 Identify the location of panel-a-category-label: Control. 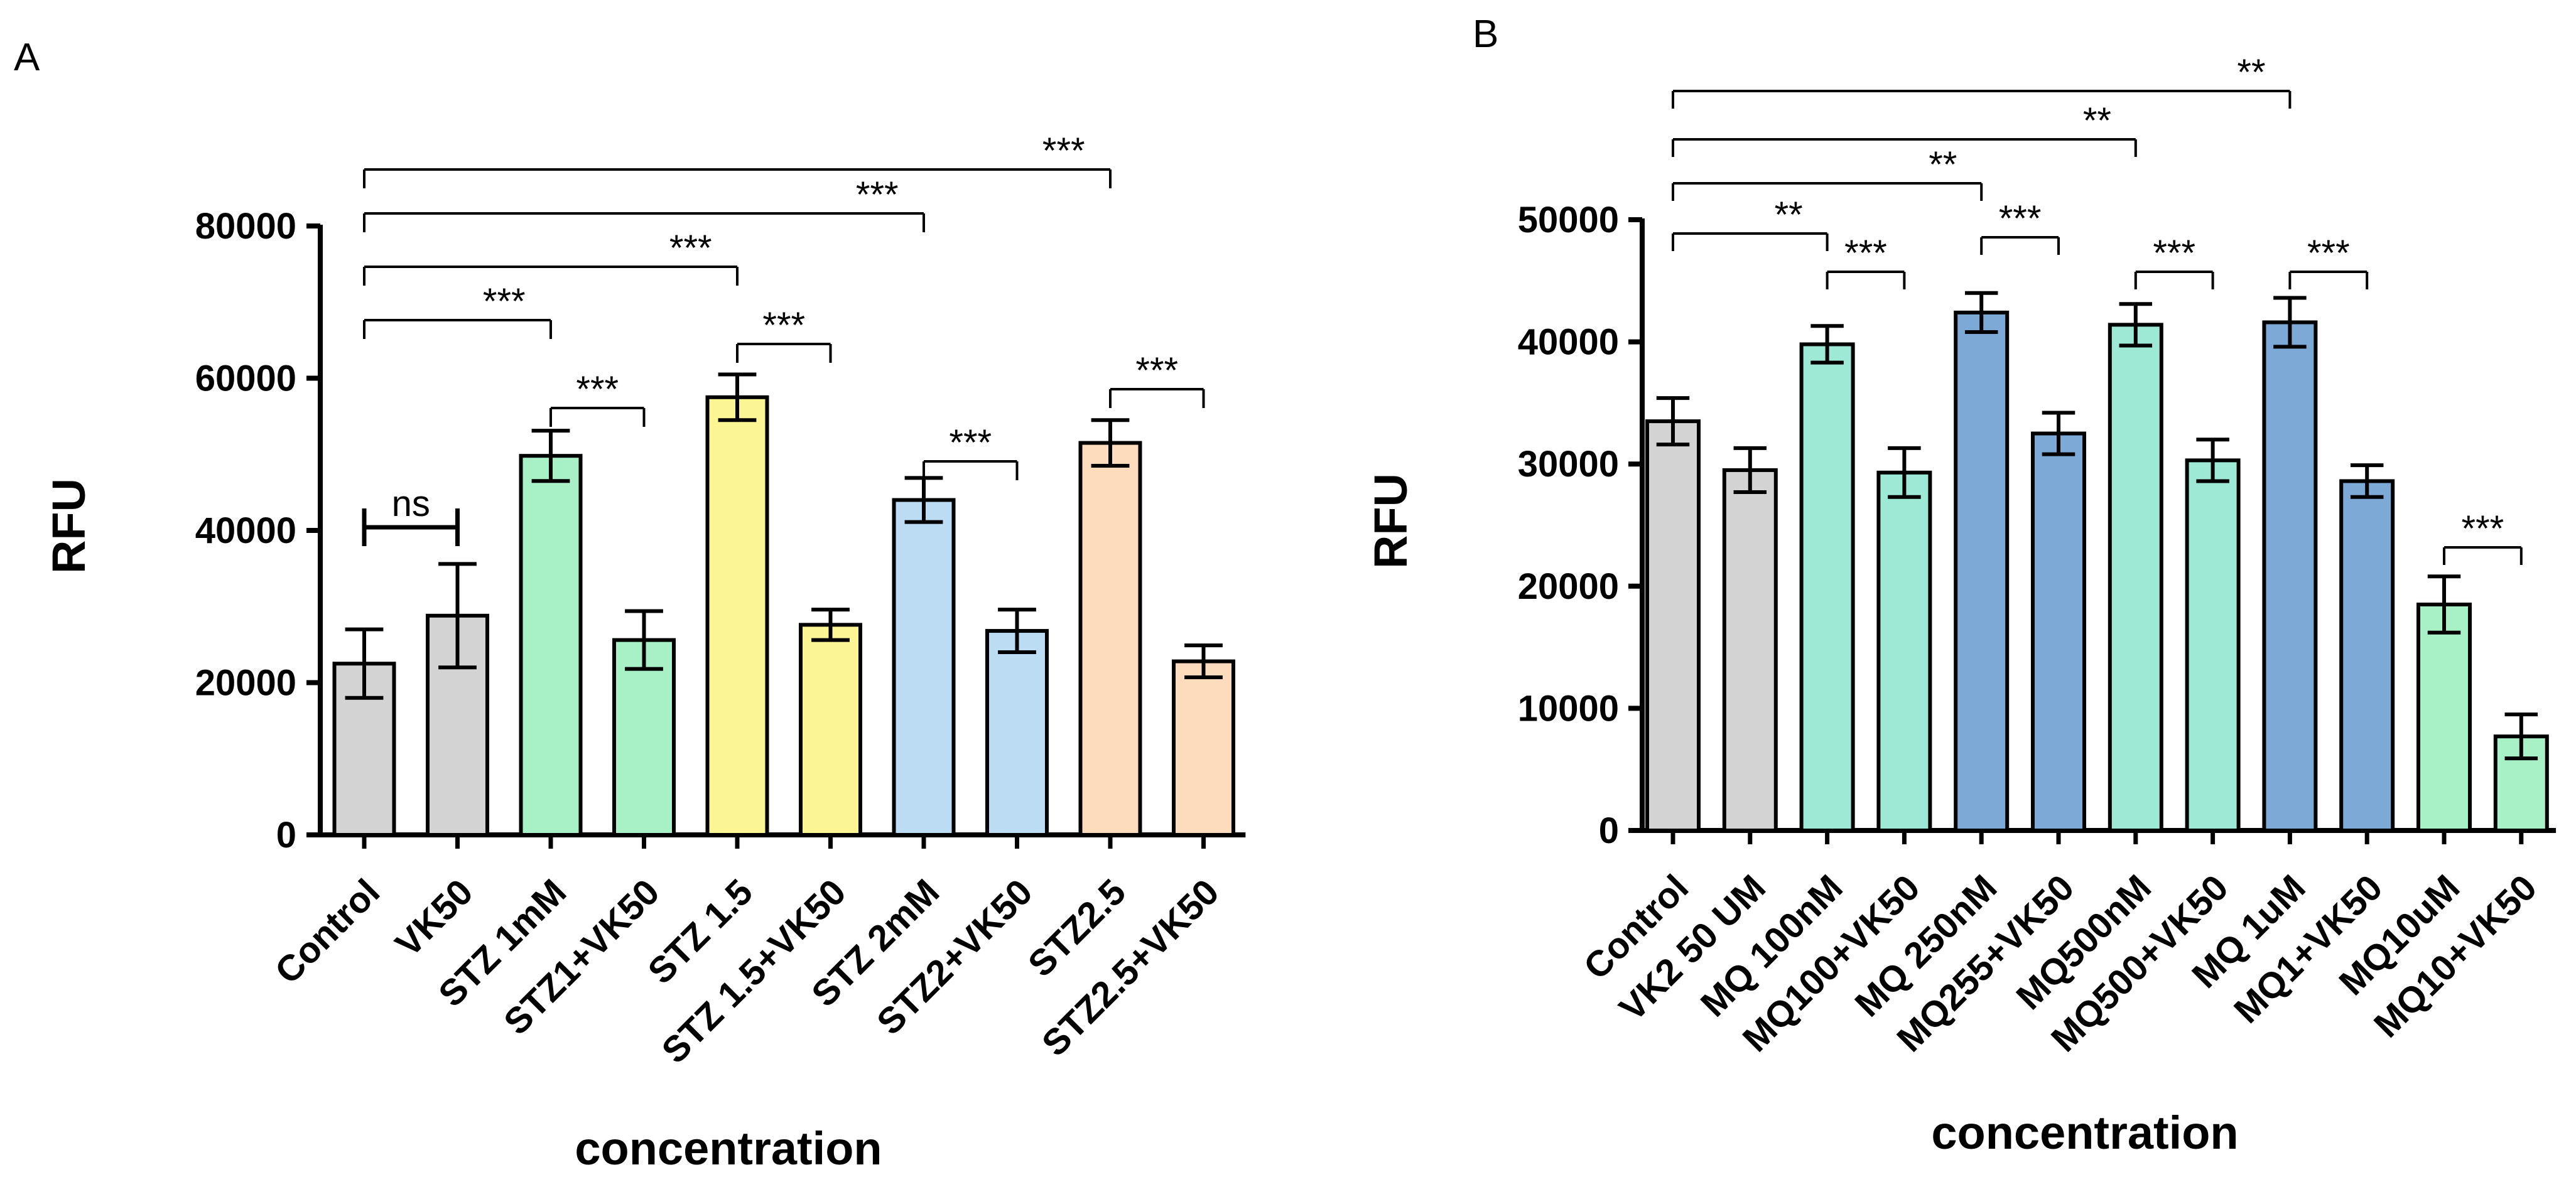
(327, 931).